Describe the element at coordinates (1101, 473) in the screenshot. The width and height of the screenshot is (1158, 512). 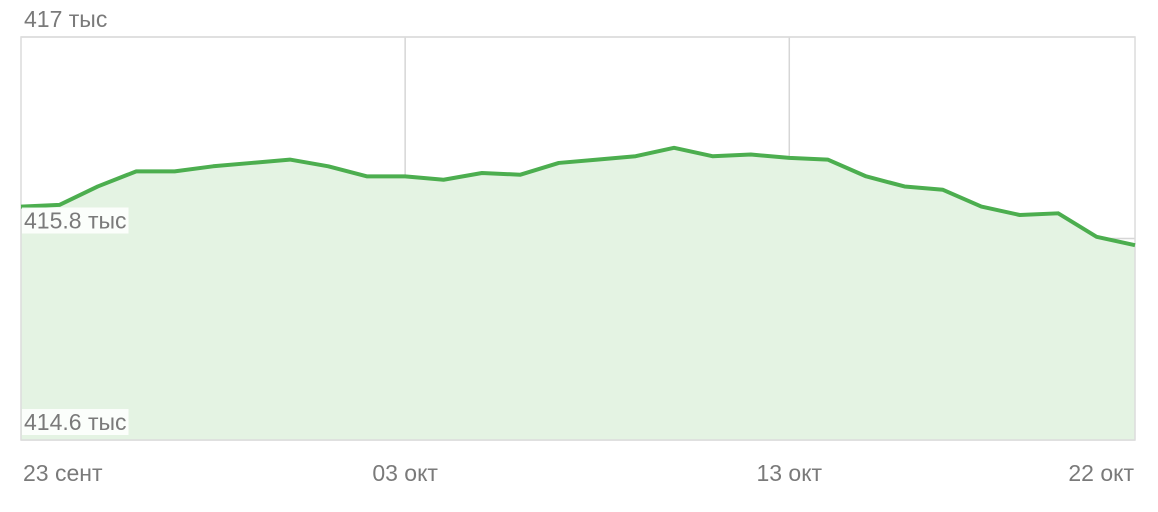
I see `x-tick-label: 22 окт` at that location.